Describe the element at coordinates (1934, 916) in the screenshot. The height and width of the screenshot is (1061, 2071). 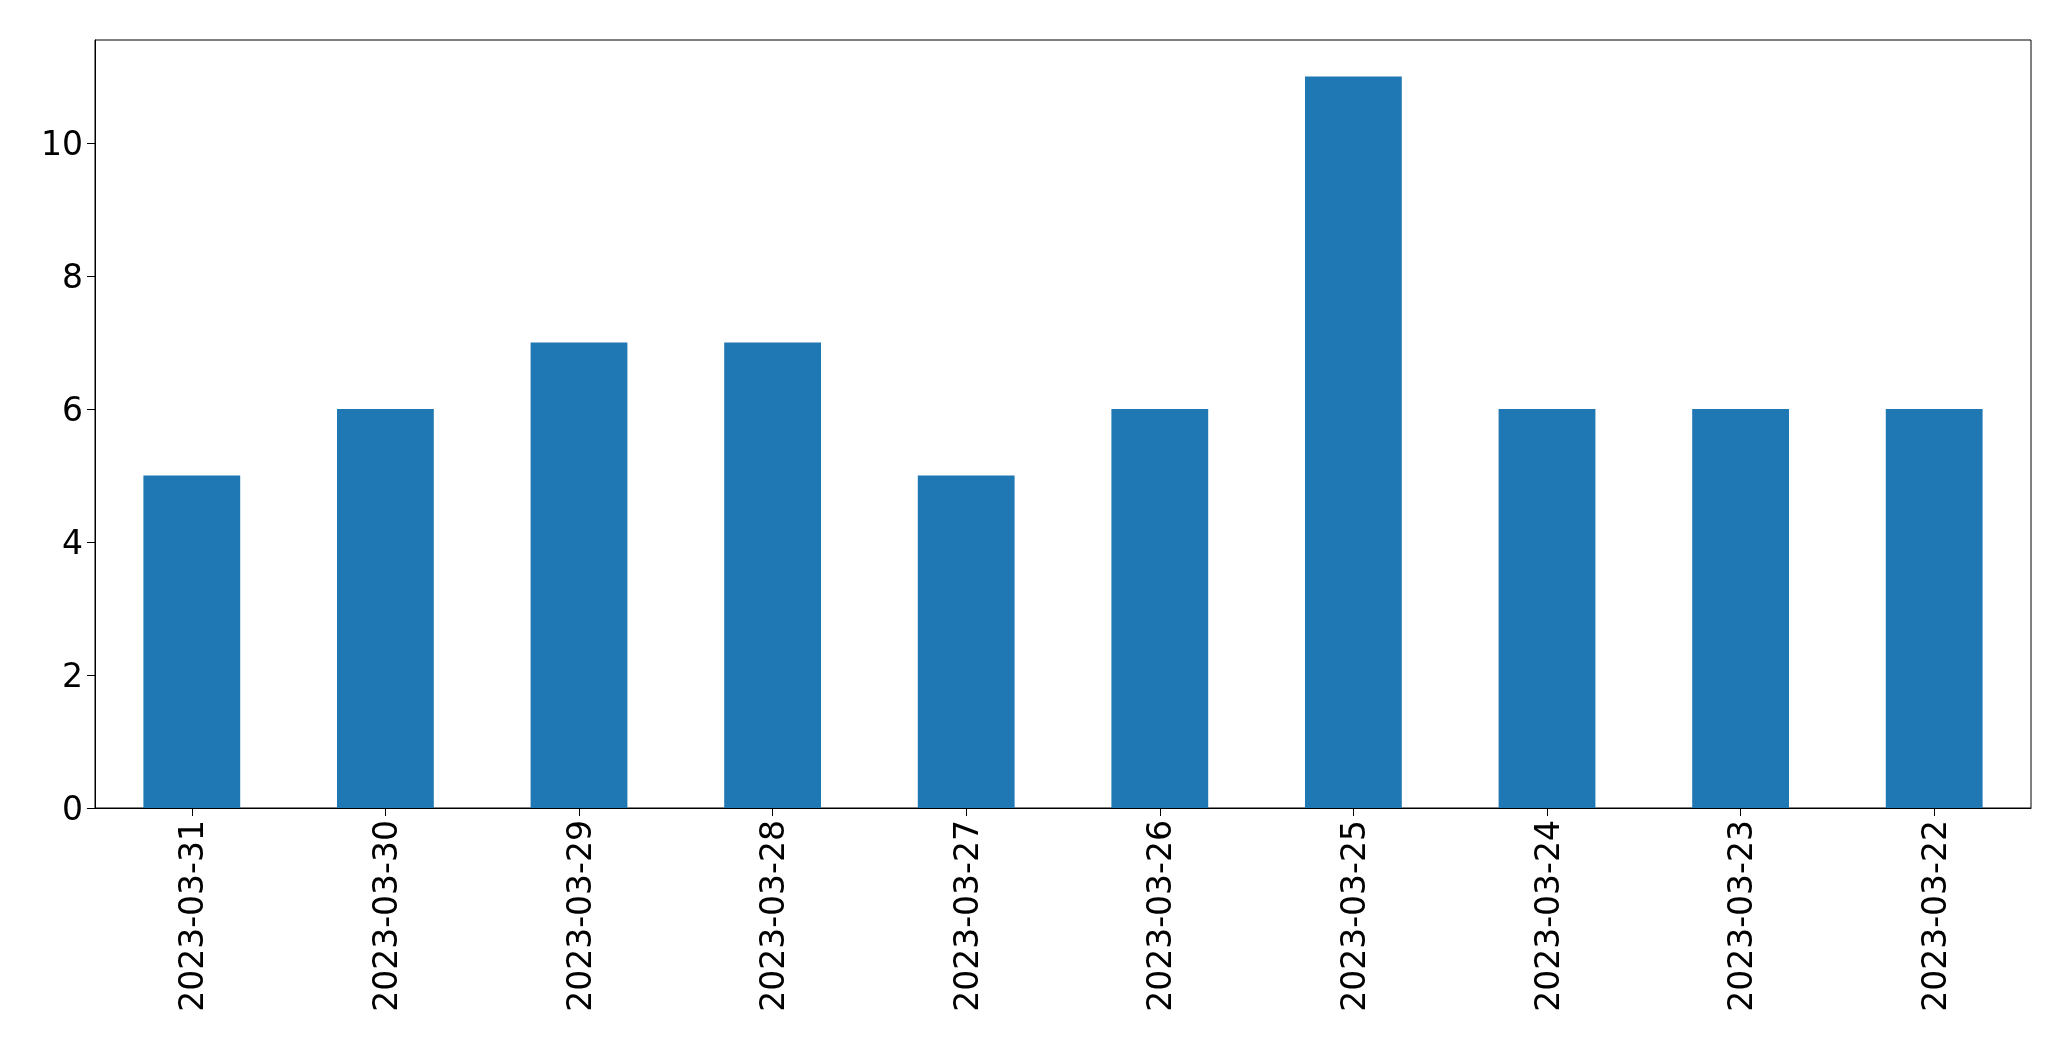
I see `x-tick-label: 2023-03-22` at that location.